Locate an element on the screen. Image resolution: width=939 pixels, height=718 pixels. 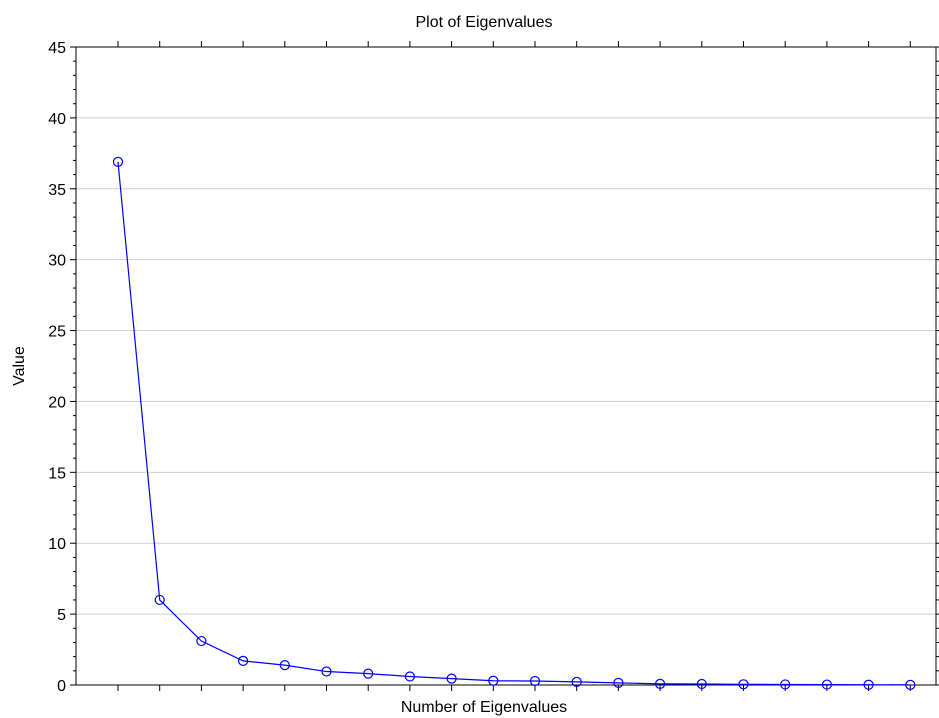
y-tick-label: 0 is located at coordinates (61, 686).